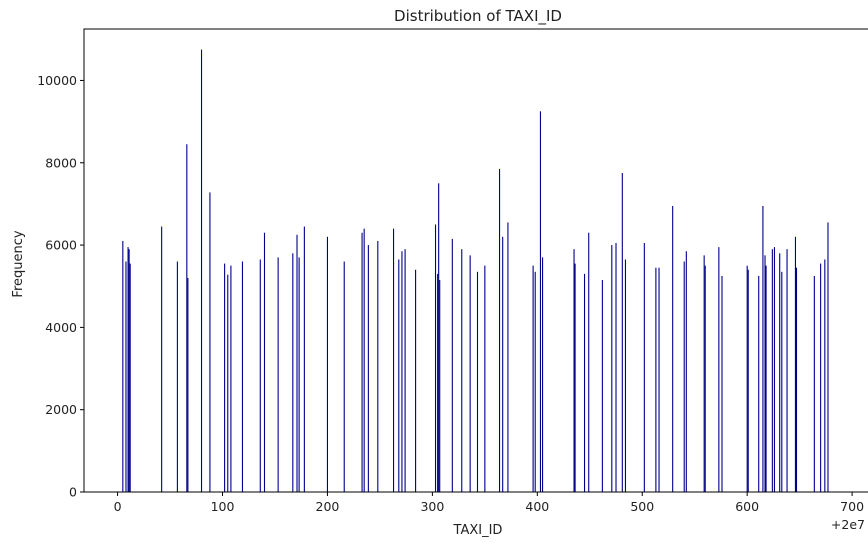 The height and width of the screenshot is (545, 868). Describe the element at coordinates (489, 503) in the screenshot. I see `x-axis-ticks: 0 100 200 300 400 500 600 700` at that location.